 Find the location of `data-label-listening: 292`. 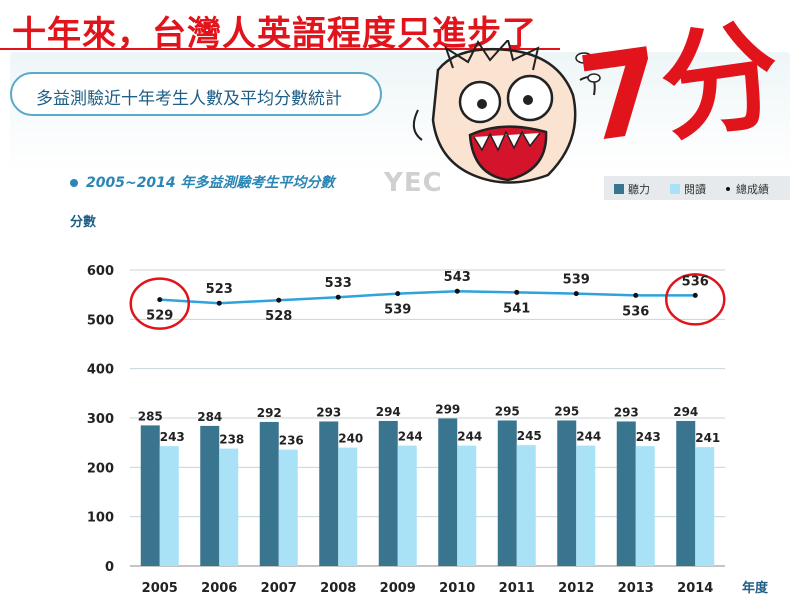

data-label-listening: 292 is located at coordinates (269, 413).